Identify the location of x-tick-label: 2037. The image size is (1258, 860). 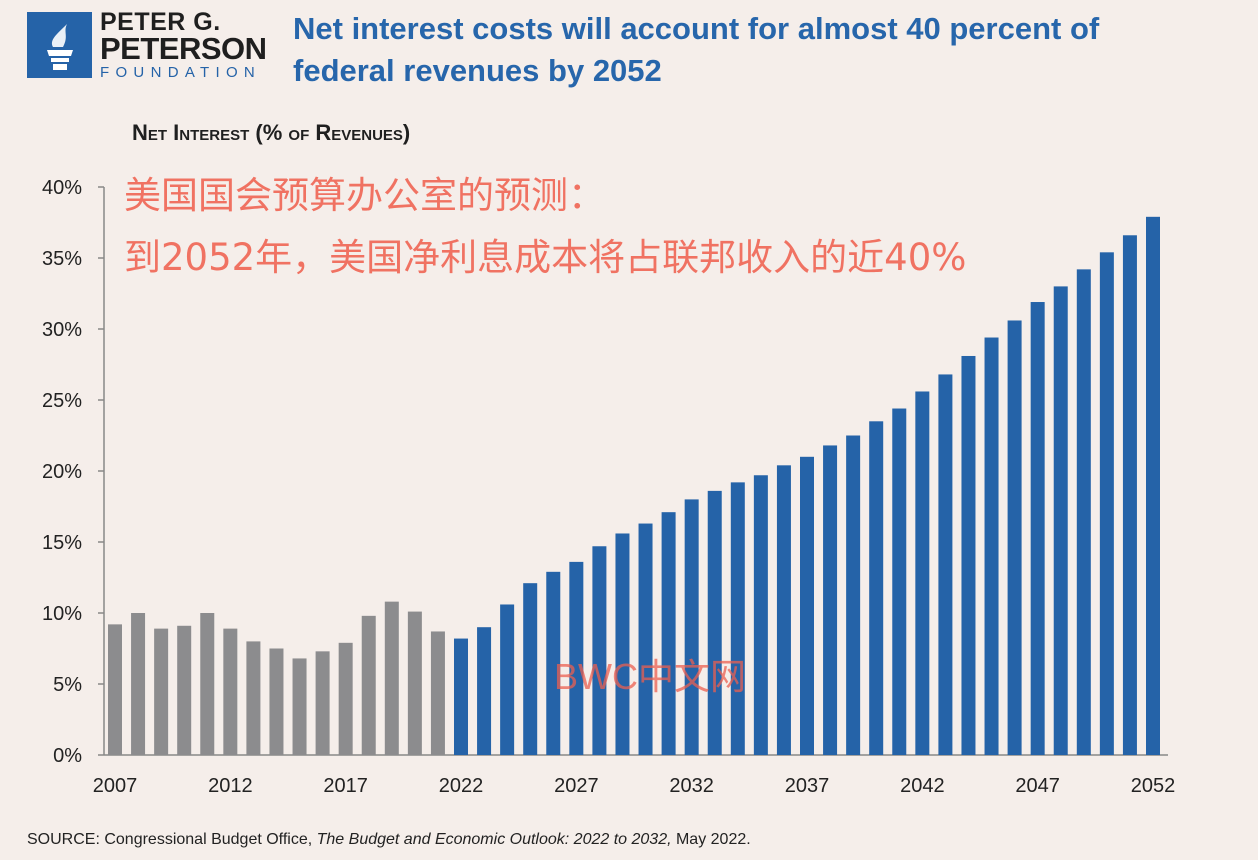
(807, 786).